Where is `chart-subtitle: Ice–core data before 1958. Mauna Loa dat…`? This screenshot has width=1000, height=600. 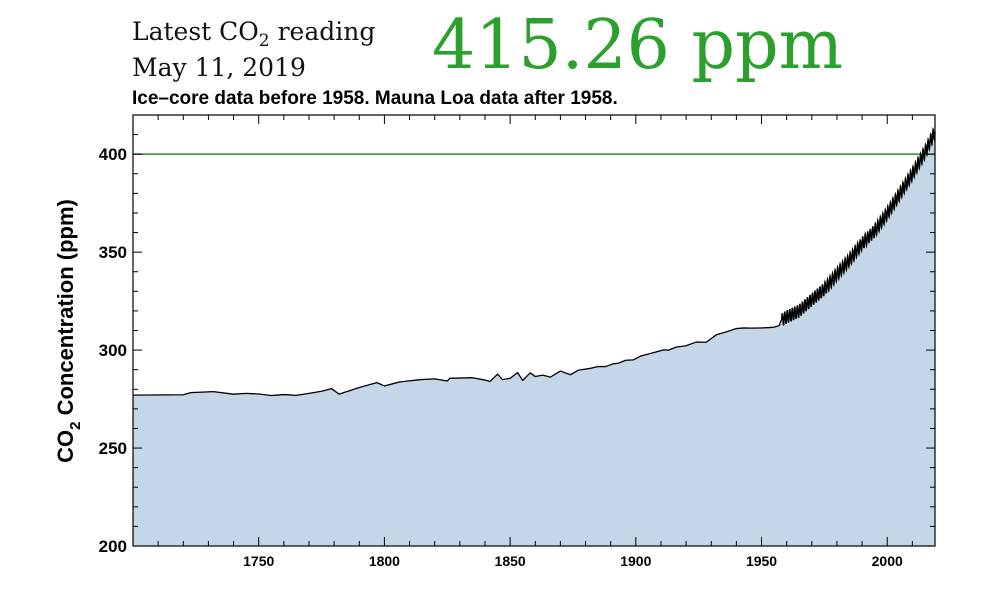 chart-subtitle: Ice–core data before 1958. Mauna Loa dat… is located at coordinates (375, 98).